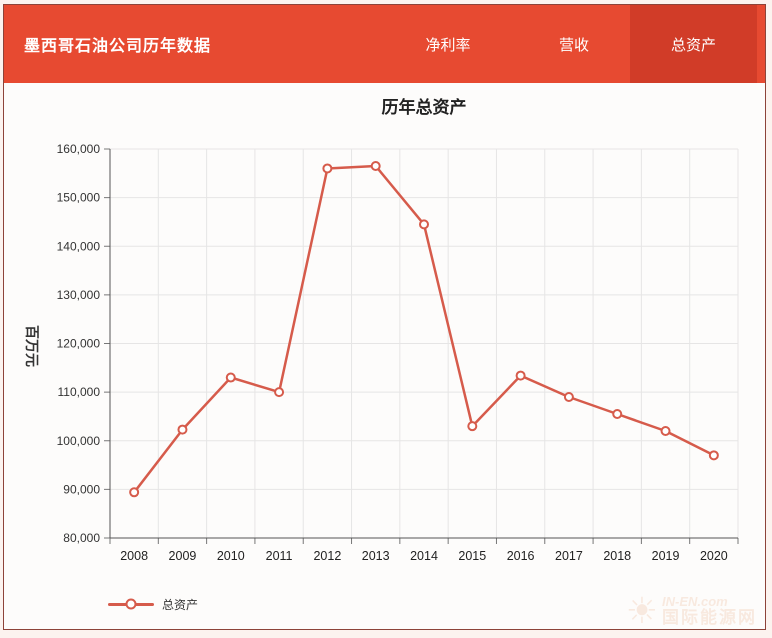 The image size is (772, 638). What do you see at coordinates (134, 556) in the screenshot?
I see `x-axis-label: 2008` at bounding box center [134, 556].